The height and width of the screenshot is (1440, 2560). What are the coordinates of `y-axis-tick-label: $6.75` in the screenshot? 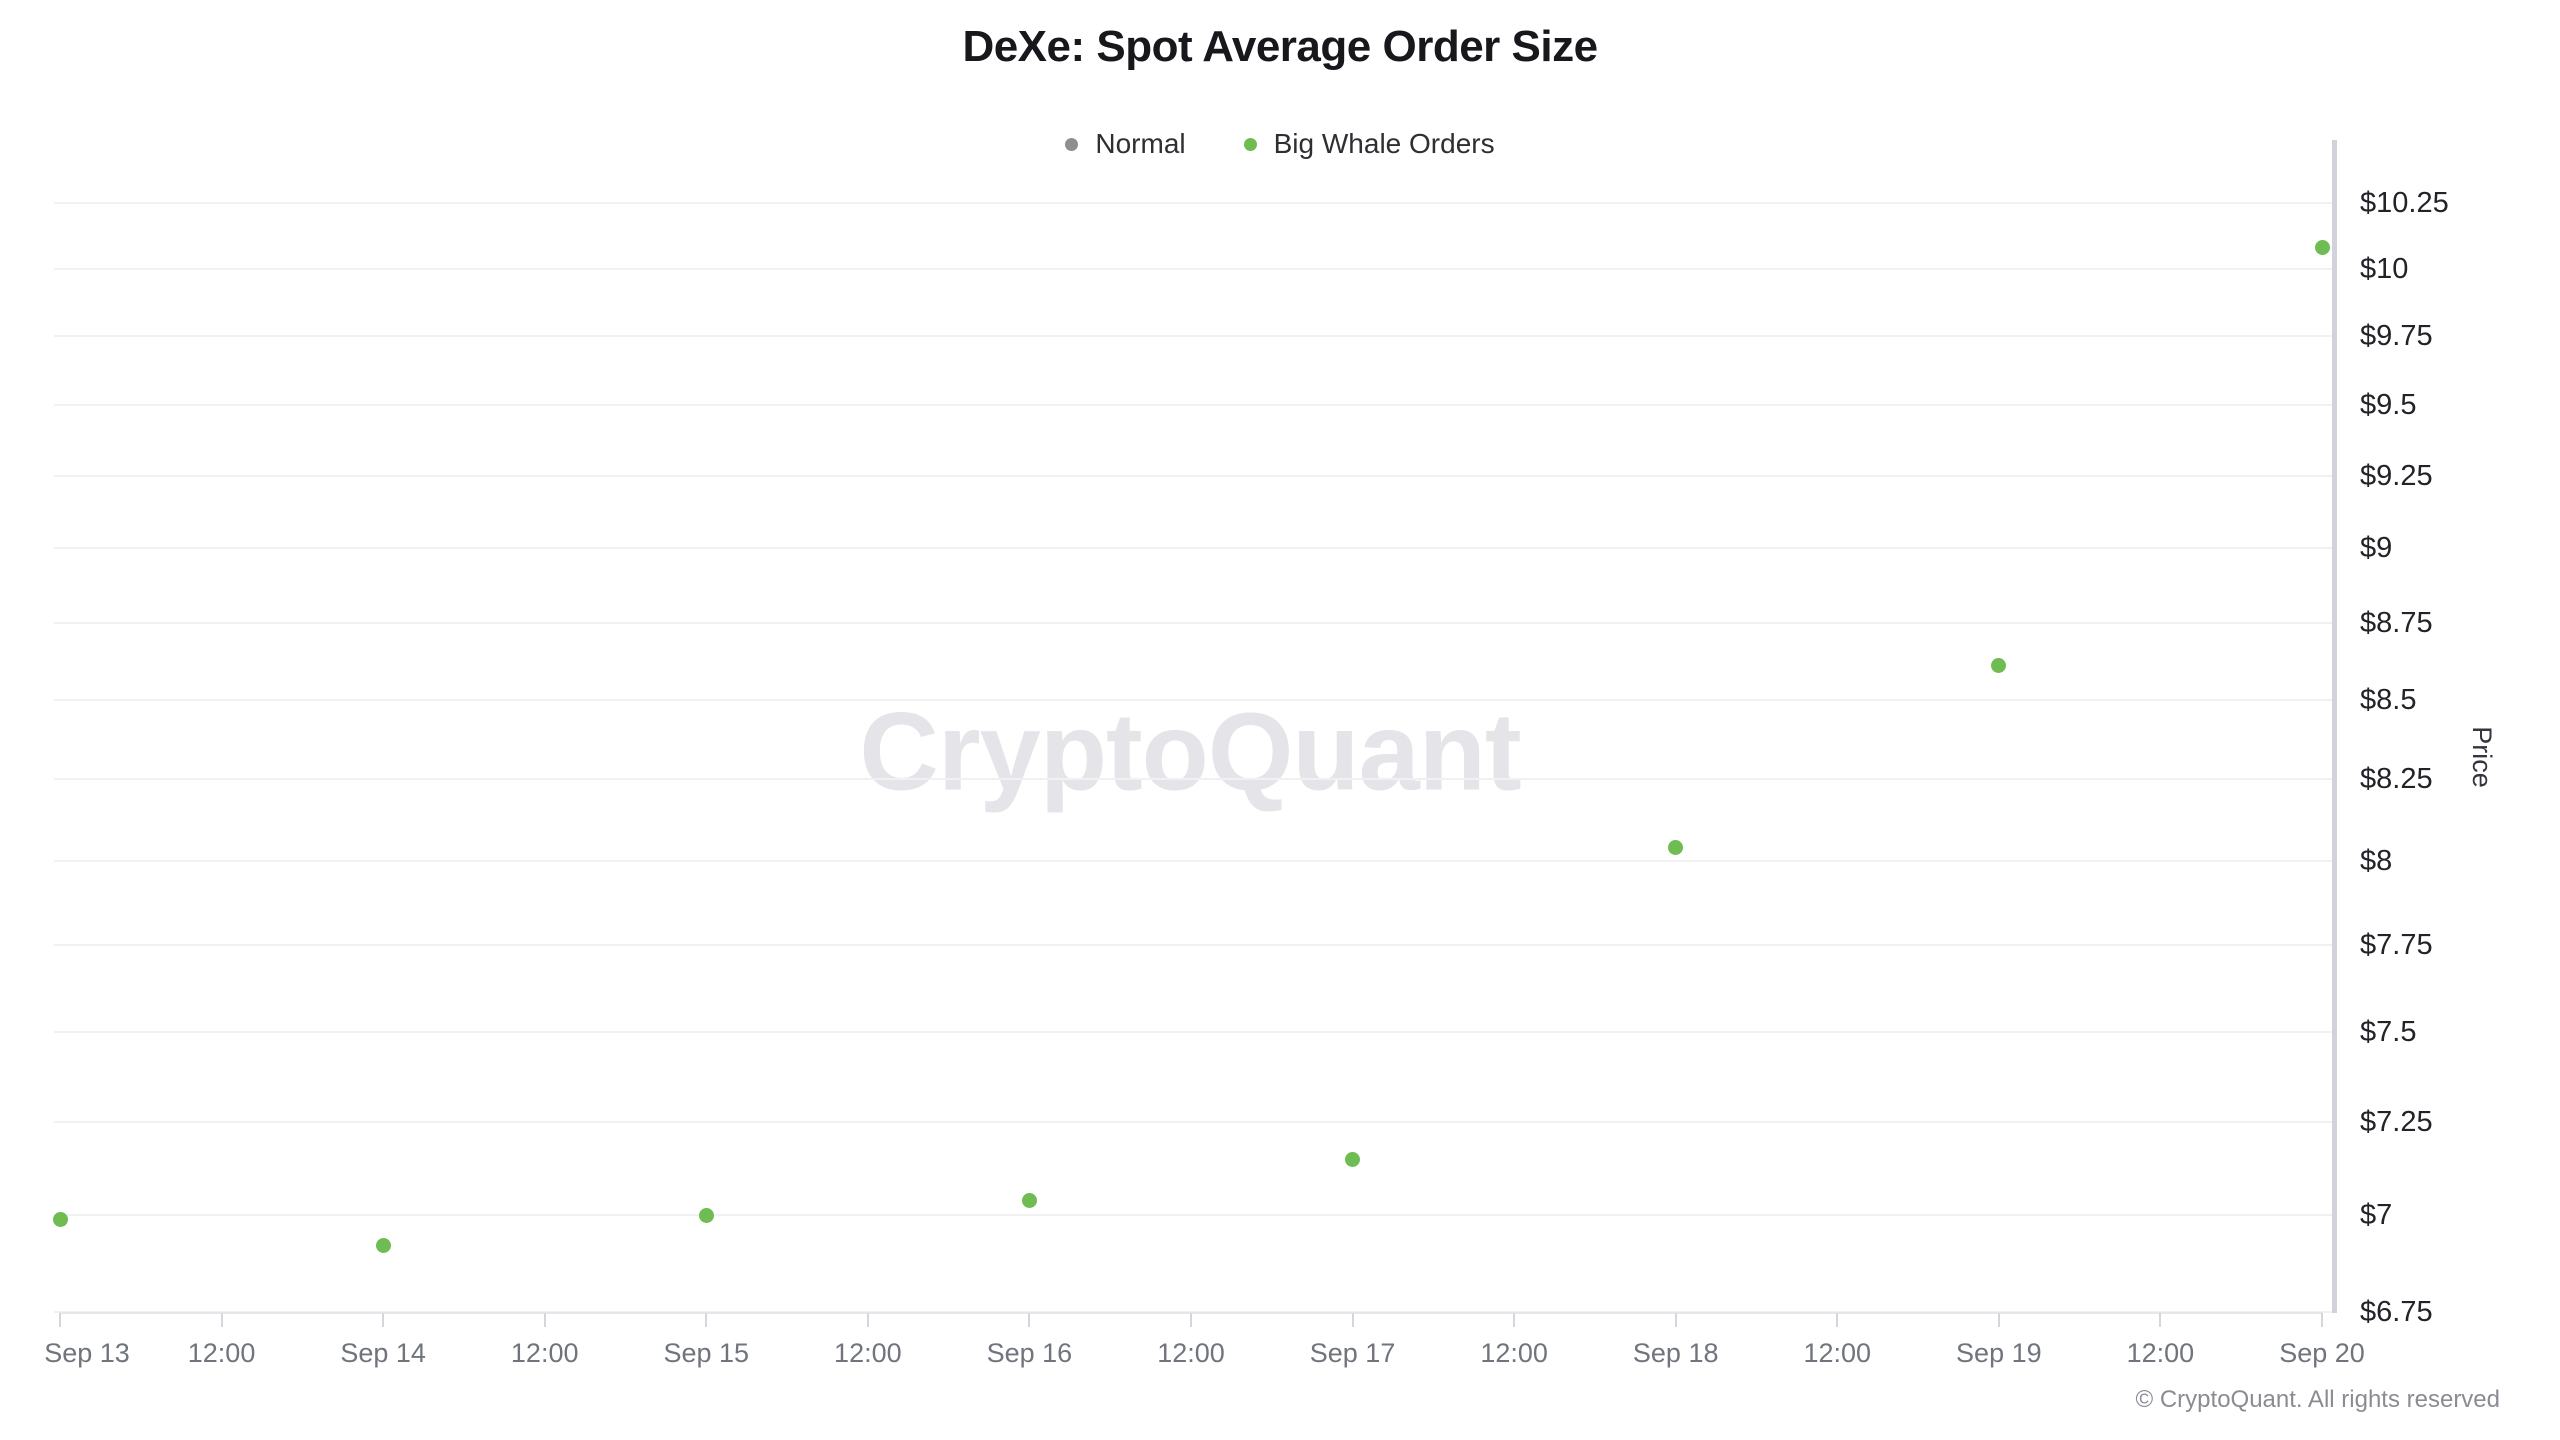 It's located at (2396, 1312).